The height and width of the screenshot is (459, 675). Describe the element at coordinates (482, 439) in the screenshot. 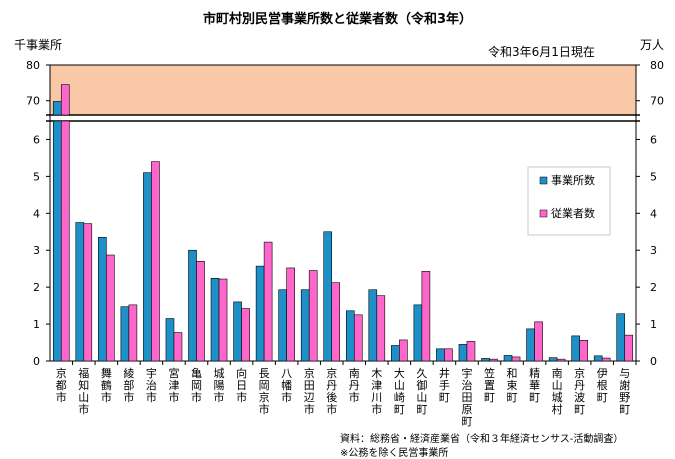

I see `source-note: 資料：総務省・経済産業省（令和３年経済センサス-活動調査）` at that location.